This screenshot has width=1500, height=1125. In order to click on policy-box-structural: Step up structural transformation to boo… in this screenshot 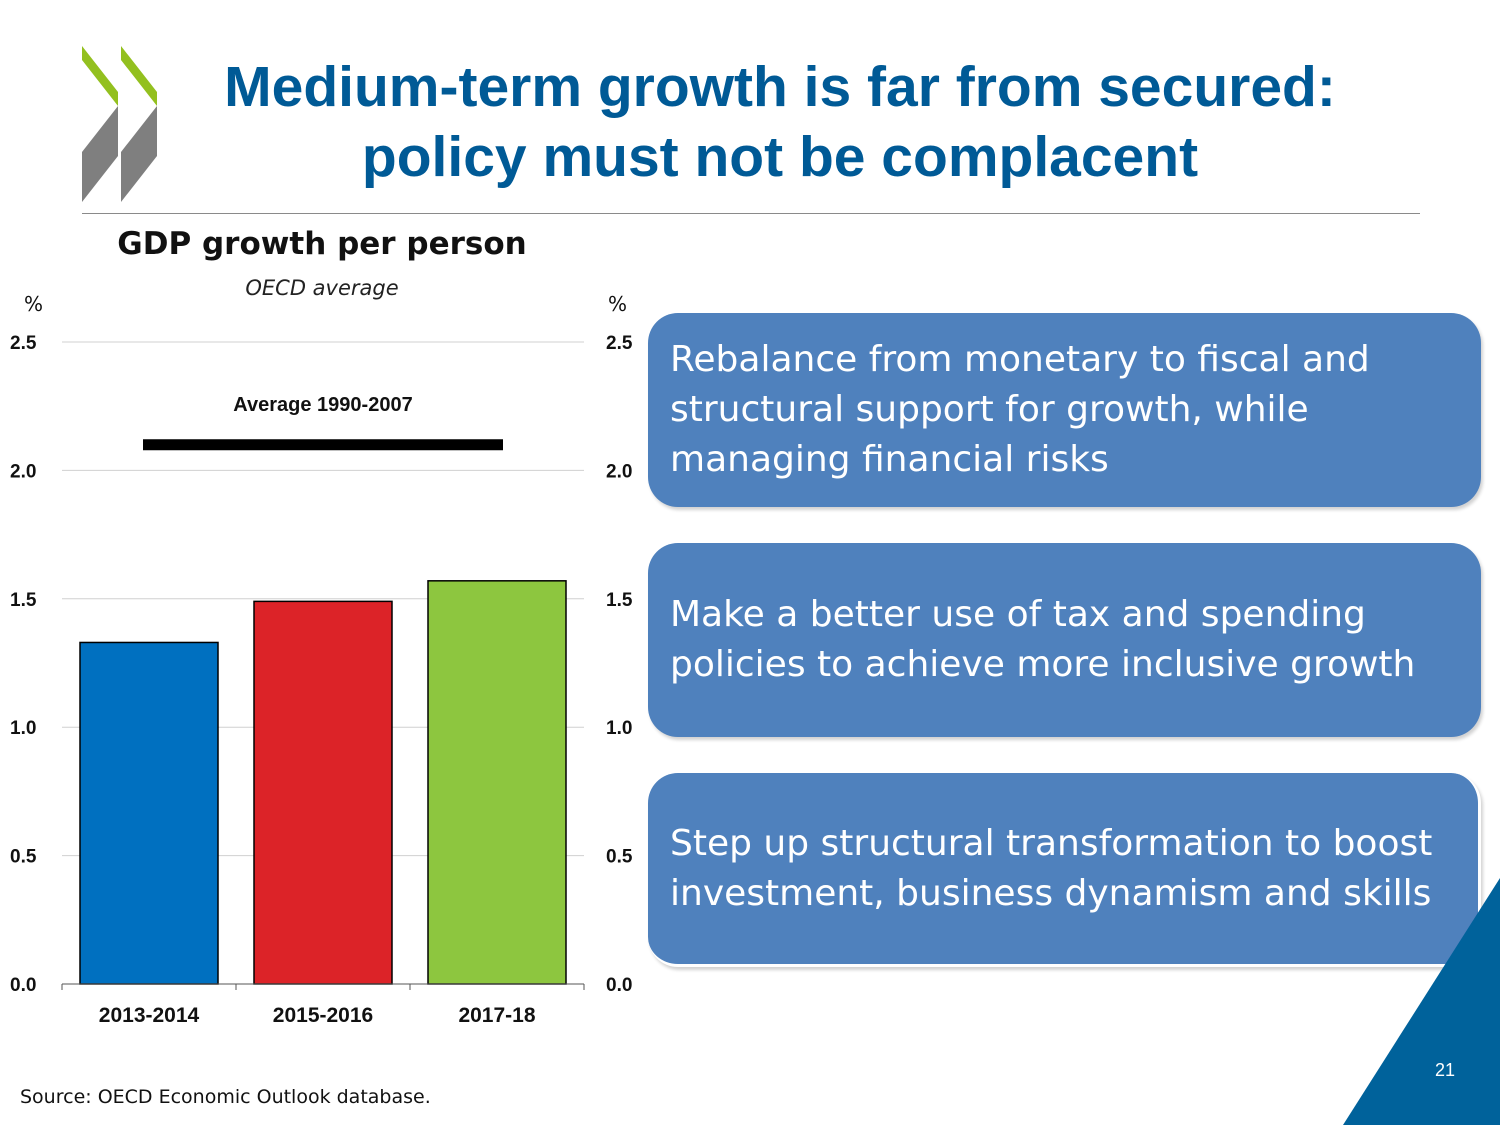, I will do `click(1064, 870)`.